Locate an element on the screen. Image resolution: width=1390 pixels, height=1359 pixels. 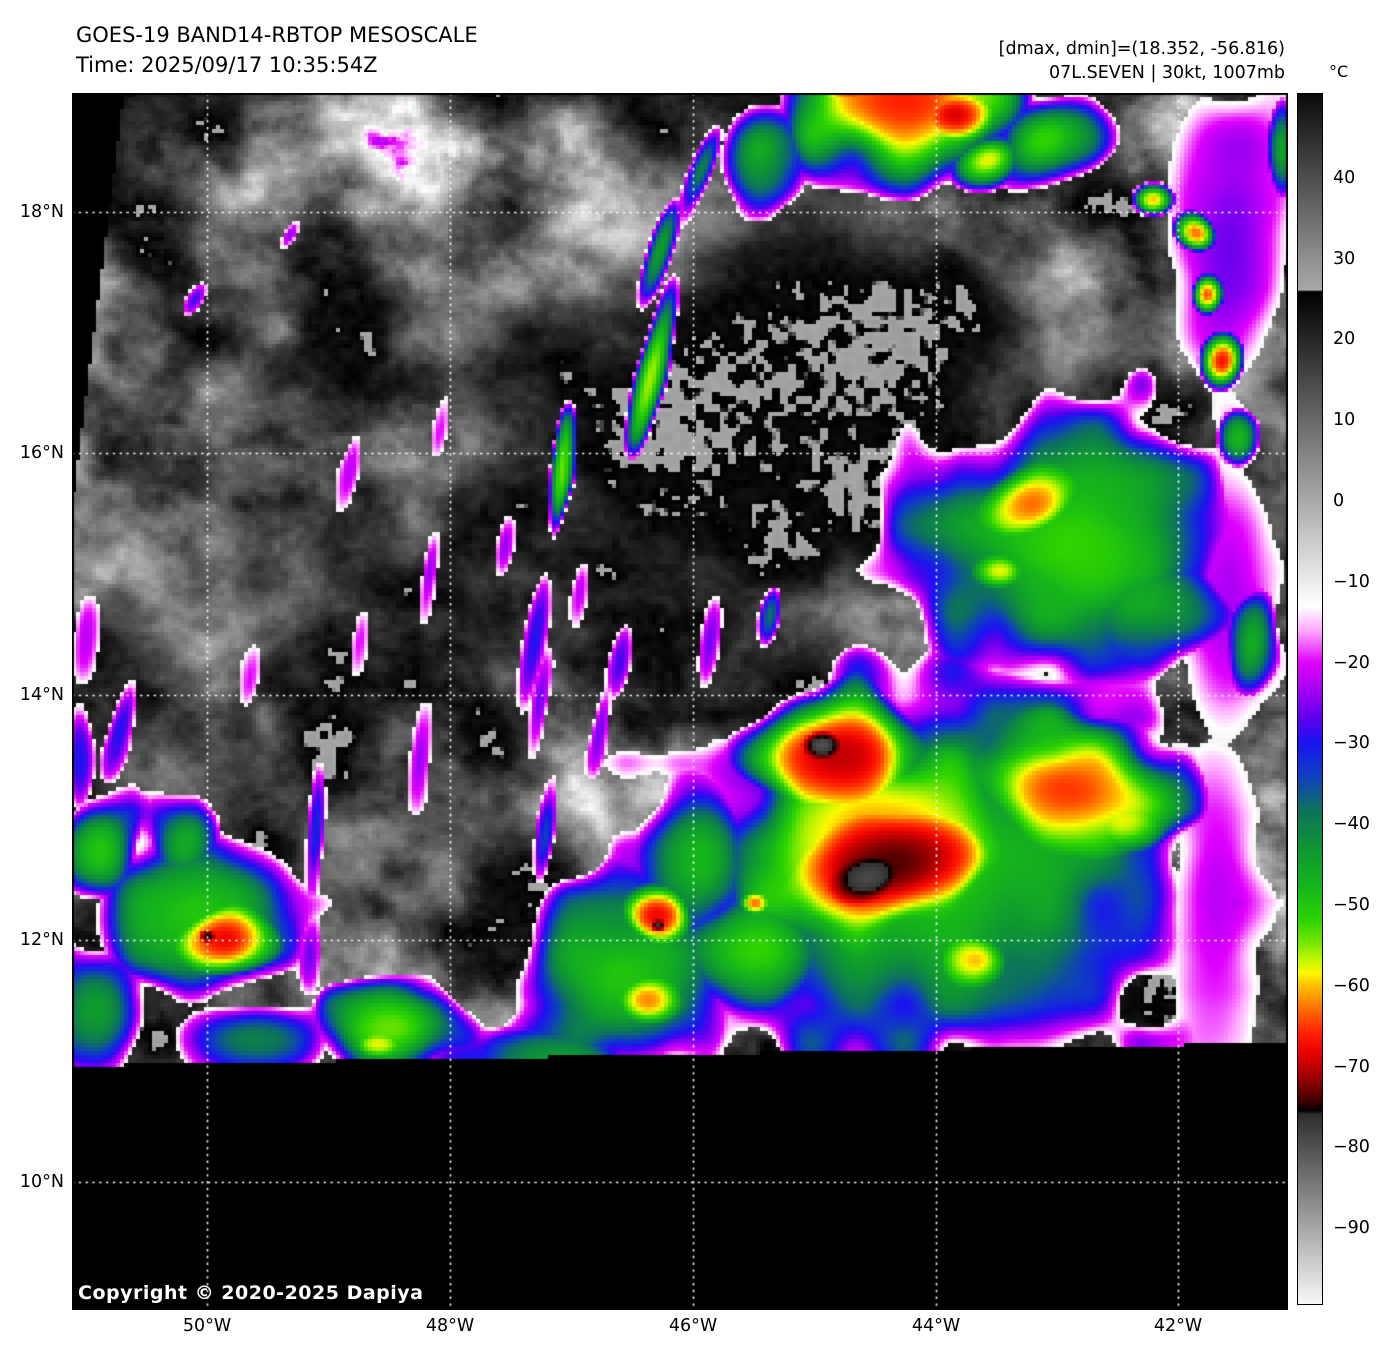
lon-tick-label: 44°W is located at coordinates (936, 1326).